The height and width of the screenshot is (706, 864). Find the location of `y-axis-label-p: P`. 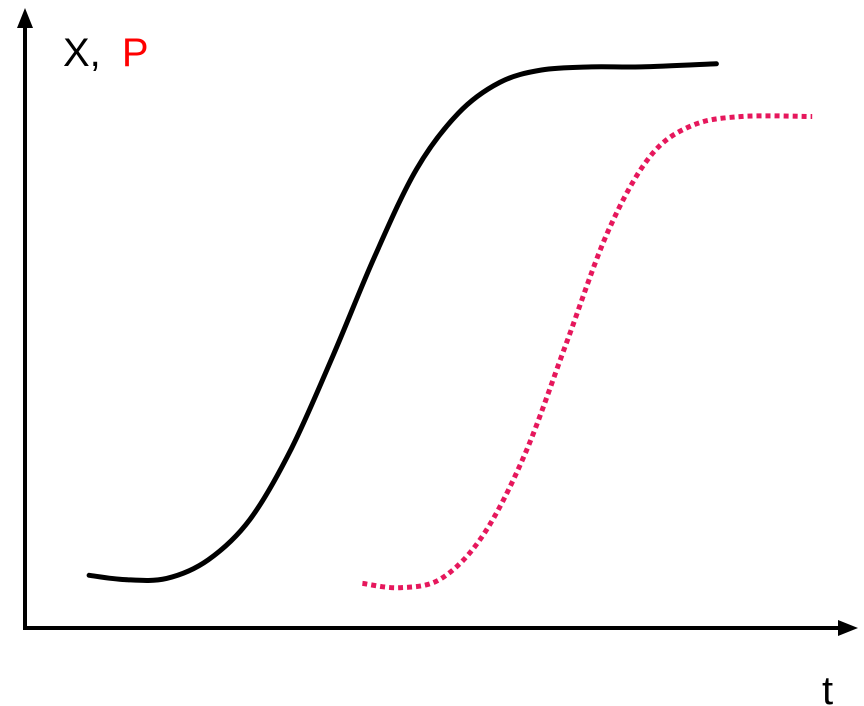

y-axis-label-p: P is located at coordinates (135, 53).